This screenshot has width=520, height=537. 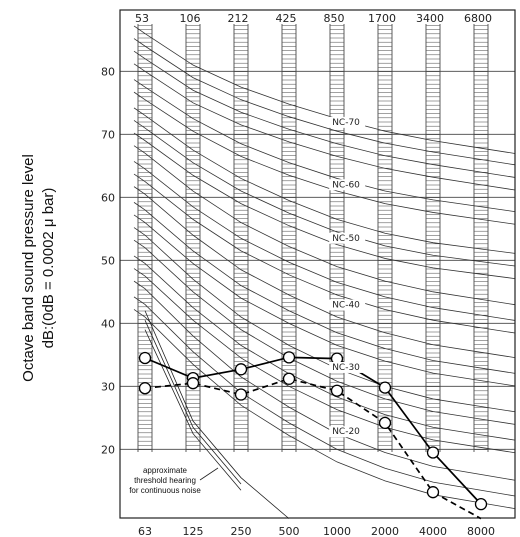 I want to click on threshold-note-pointer, so click(x=209, y=474).